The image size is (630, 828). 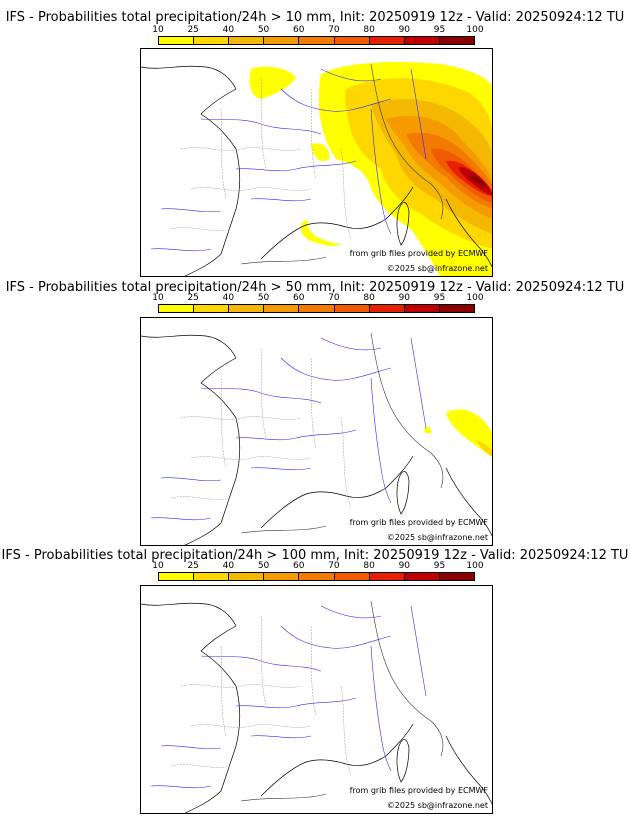 I want to click on legend-tick: 40, so click(x=228, y=298).